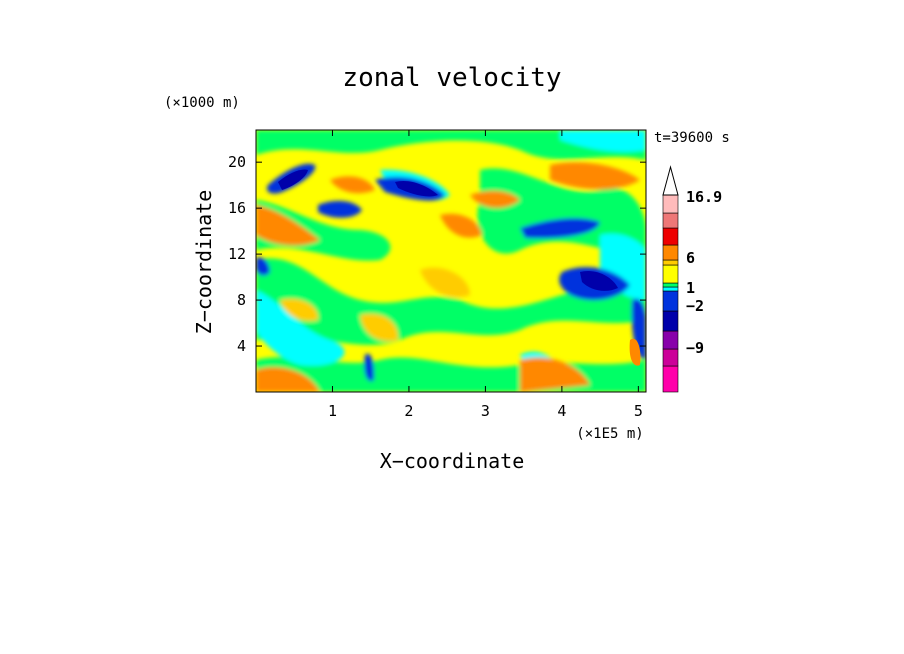  What do you see at coordinates (202, 103) in the screenshot?
I see `y-unit-label: (×1000 m)` at bounding box center [202, 103].